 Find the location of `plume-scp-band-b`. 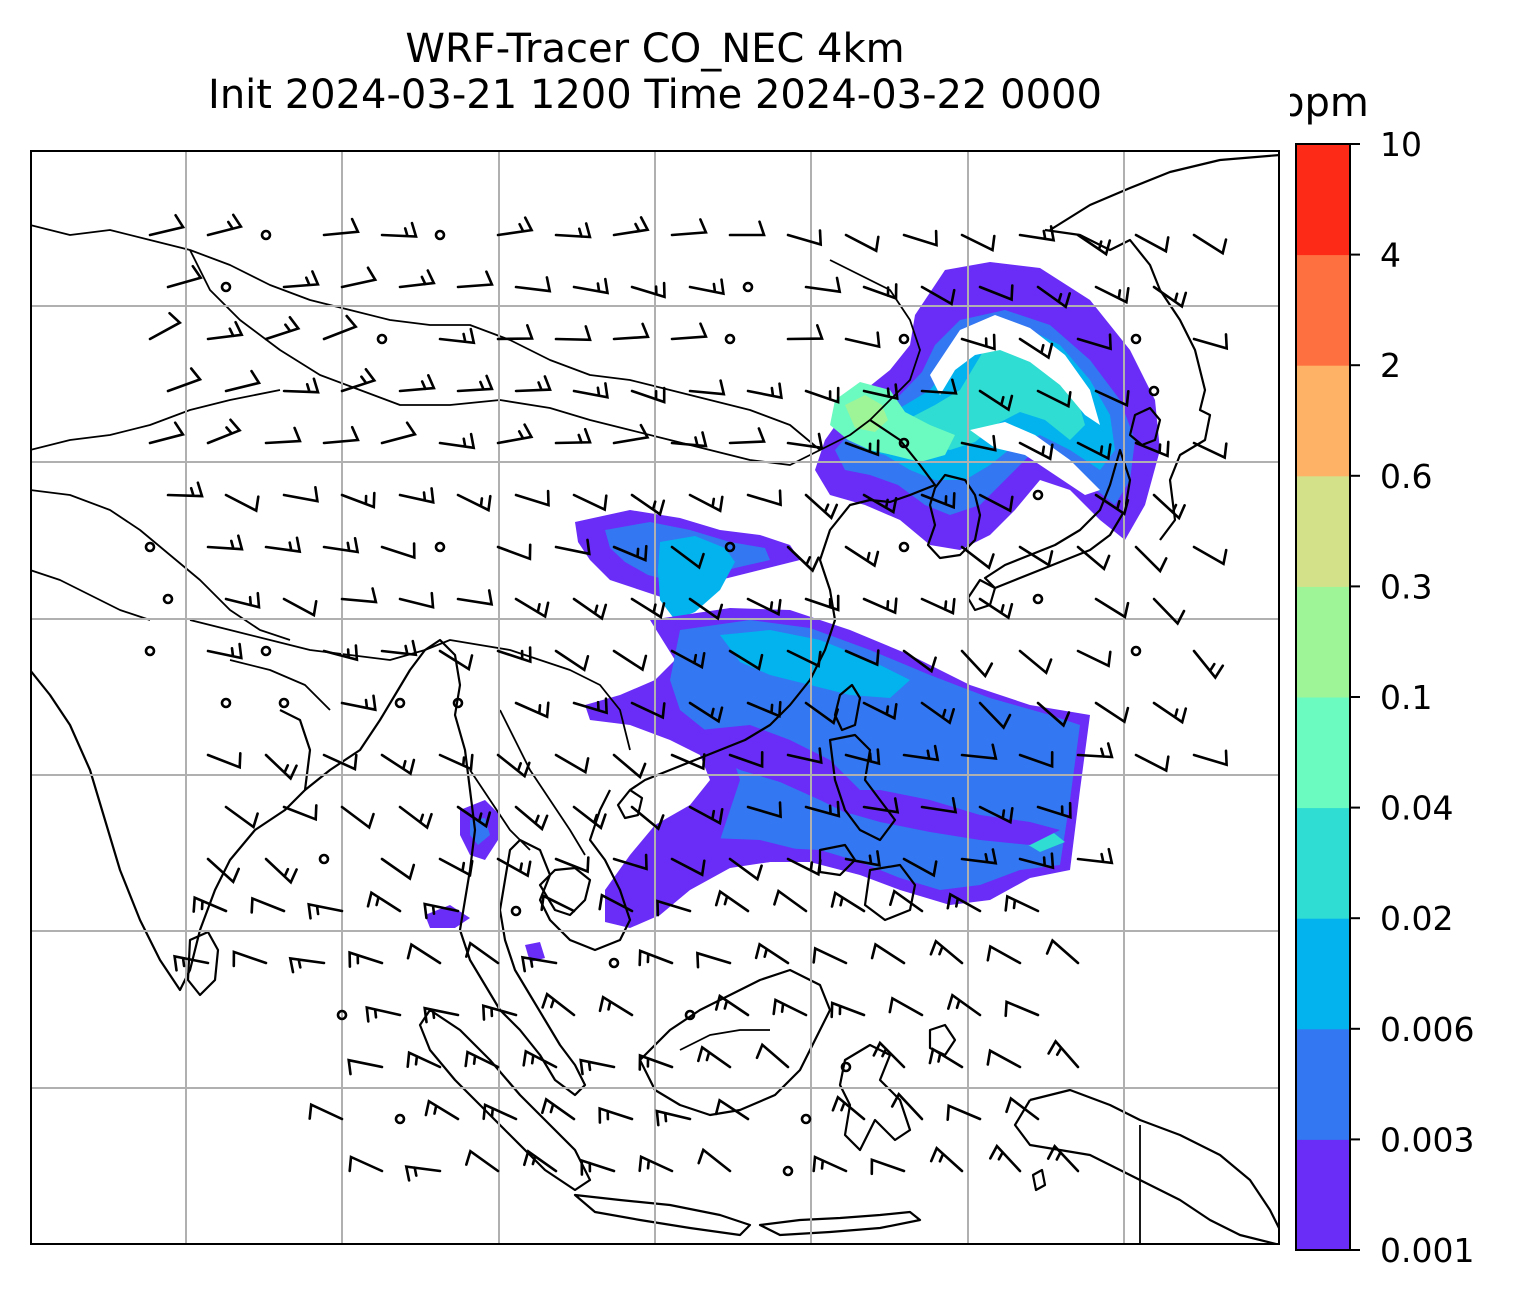

plume-scp-band-b is located at coordinates (945, 817).